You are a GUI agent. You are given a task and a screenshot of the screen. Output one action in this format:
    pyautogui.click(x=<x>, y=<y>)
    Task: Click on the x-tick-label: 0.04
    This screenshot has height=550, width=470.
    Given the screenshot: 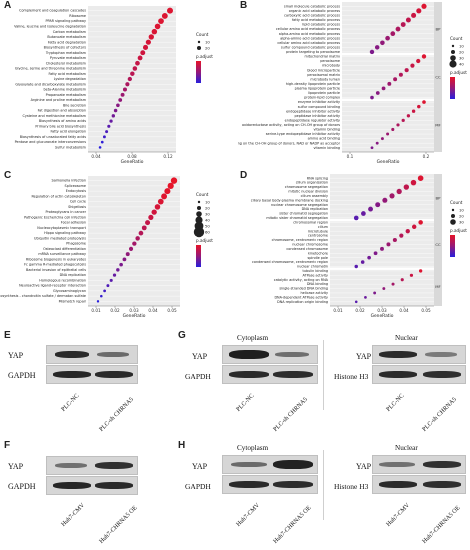 What is the action you would take?
    pyautogui.click(x=404, y=310)
    